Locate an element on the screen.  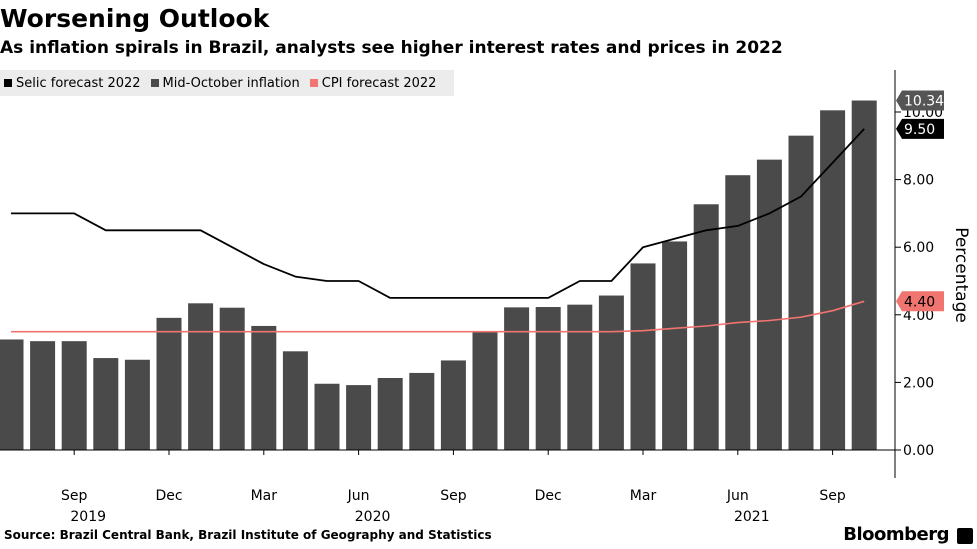
end-label-inflation: 10.34 is located at coordinates (920, 100).